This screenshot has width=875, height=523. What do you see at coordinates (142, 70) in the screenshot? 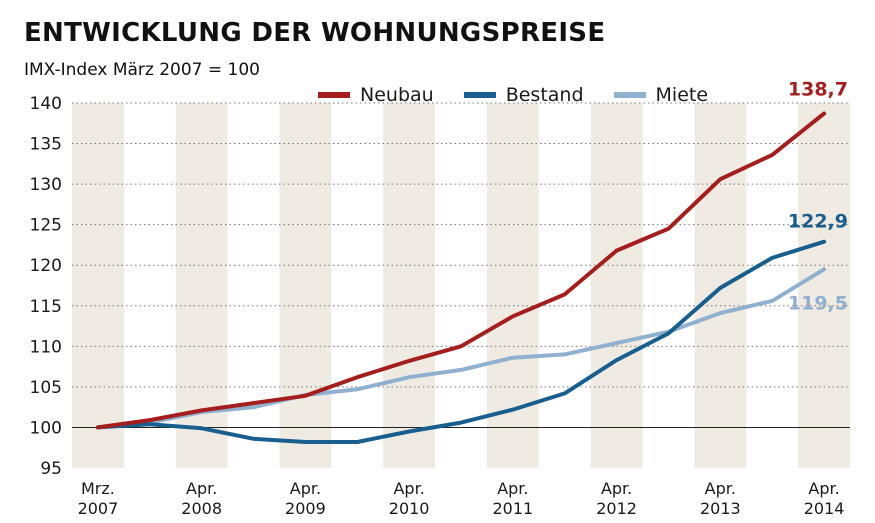
I see `chart-subtitle: IMX-Index März 2007 = 100` at bounding box center [142, 70].